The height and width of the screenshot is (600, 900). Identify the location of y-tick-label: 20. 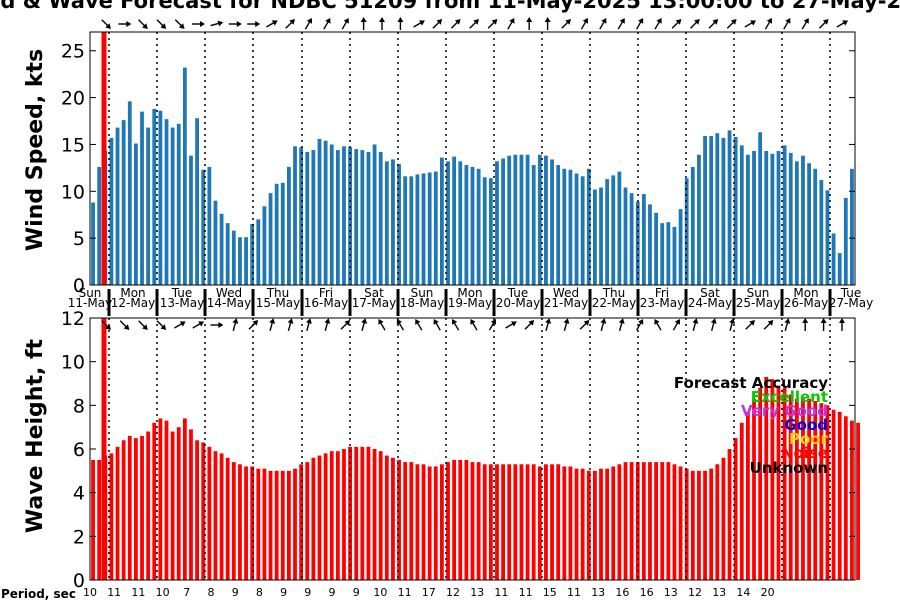
(73, 99).